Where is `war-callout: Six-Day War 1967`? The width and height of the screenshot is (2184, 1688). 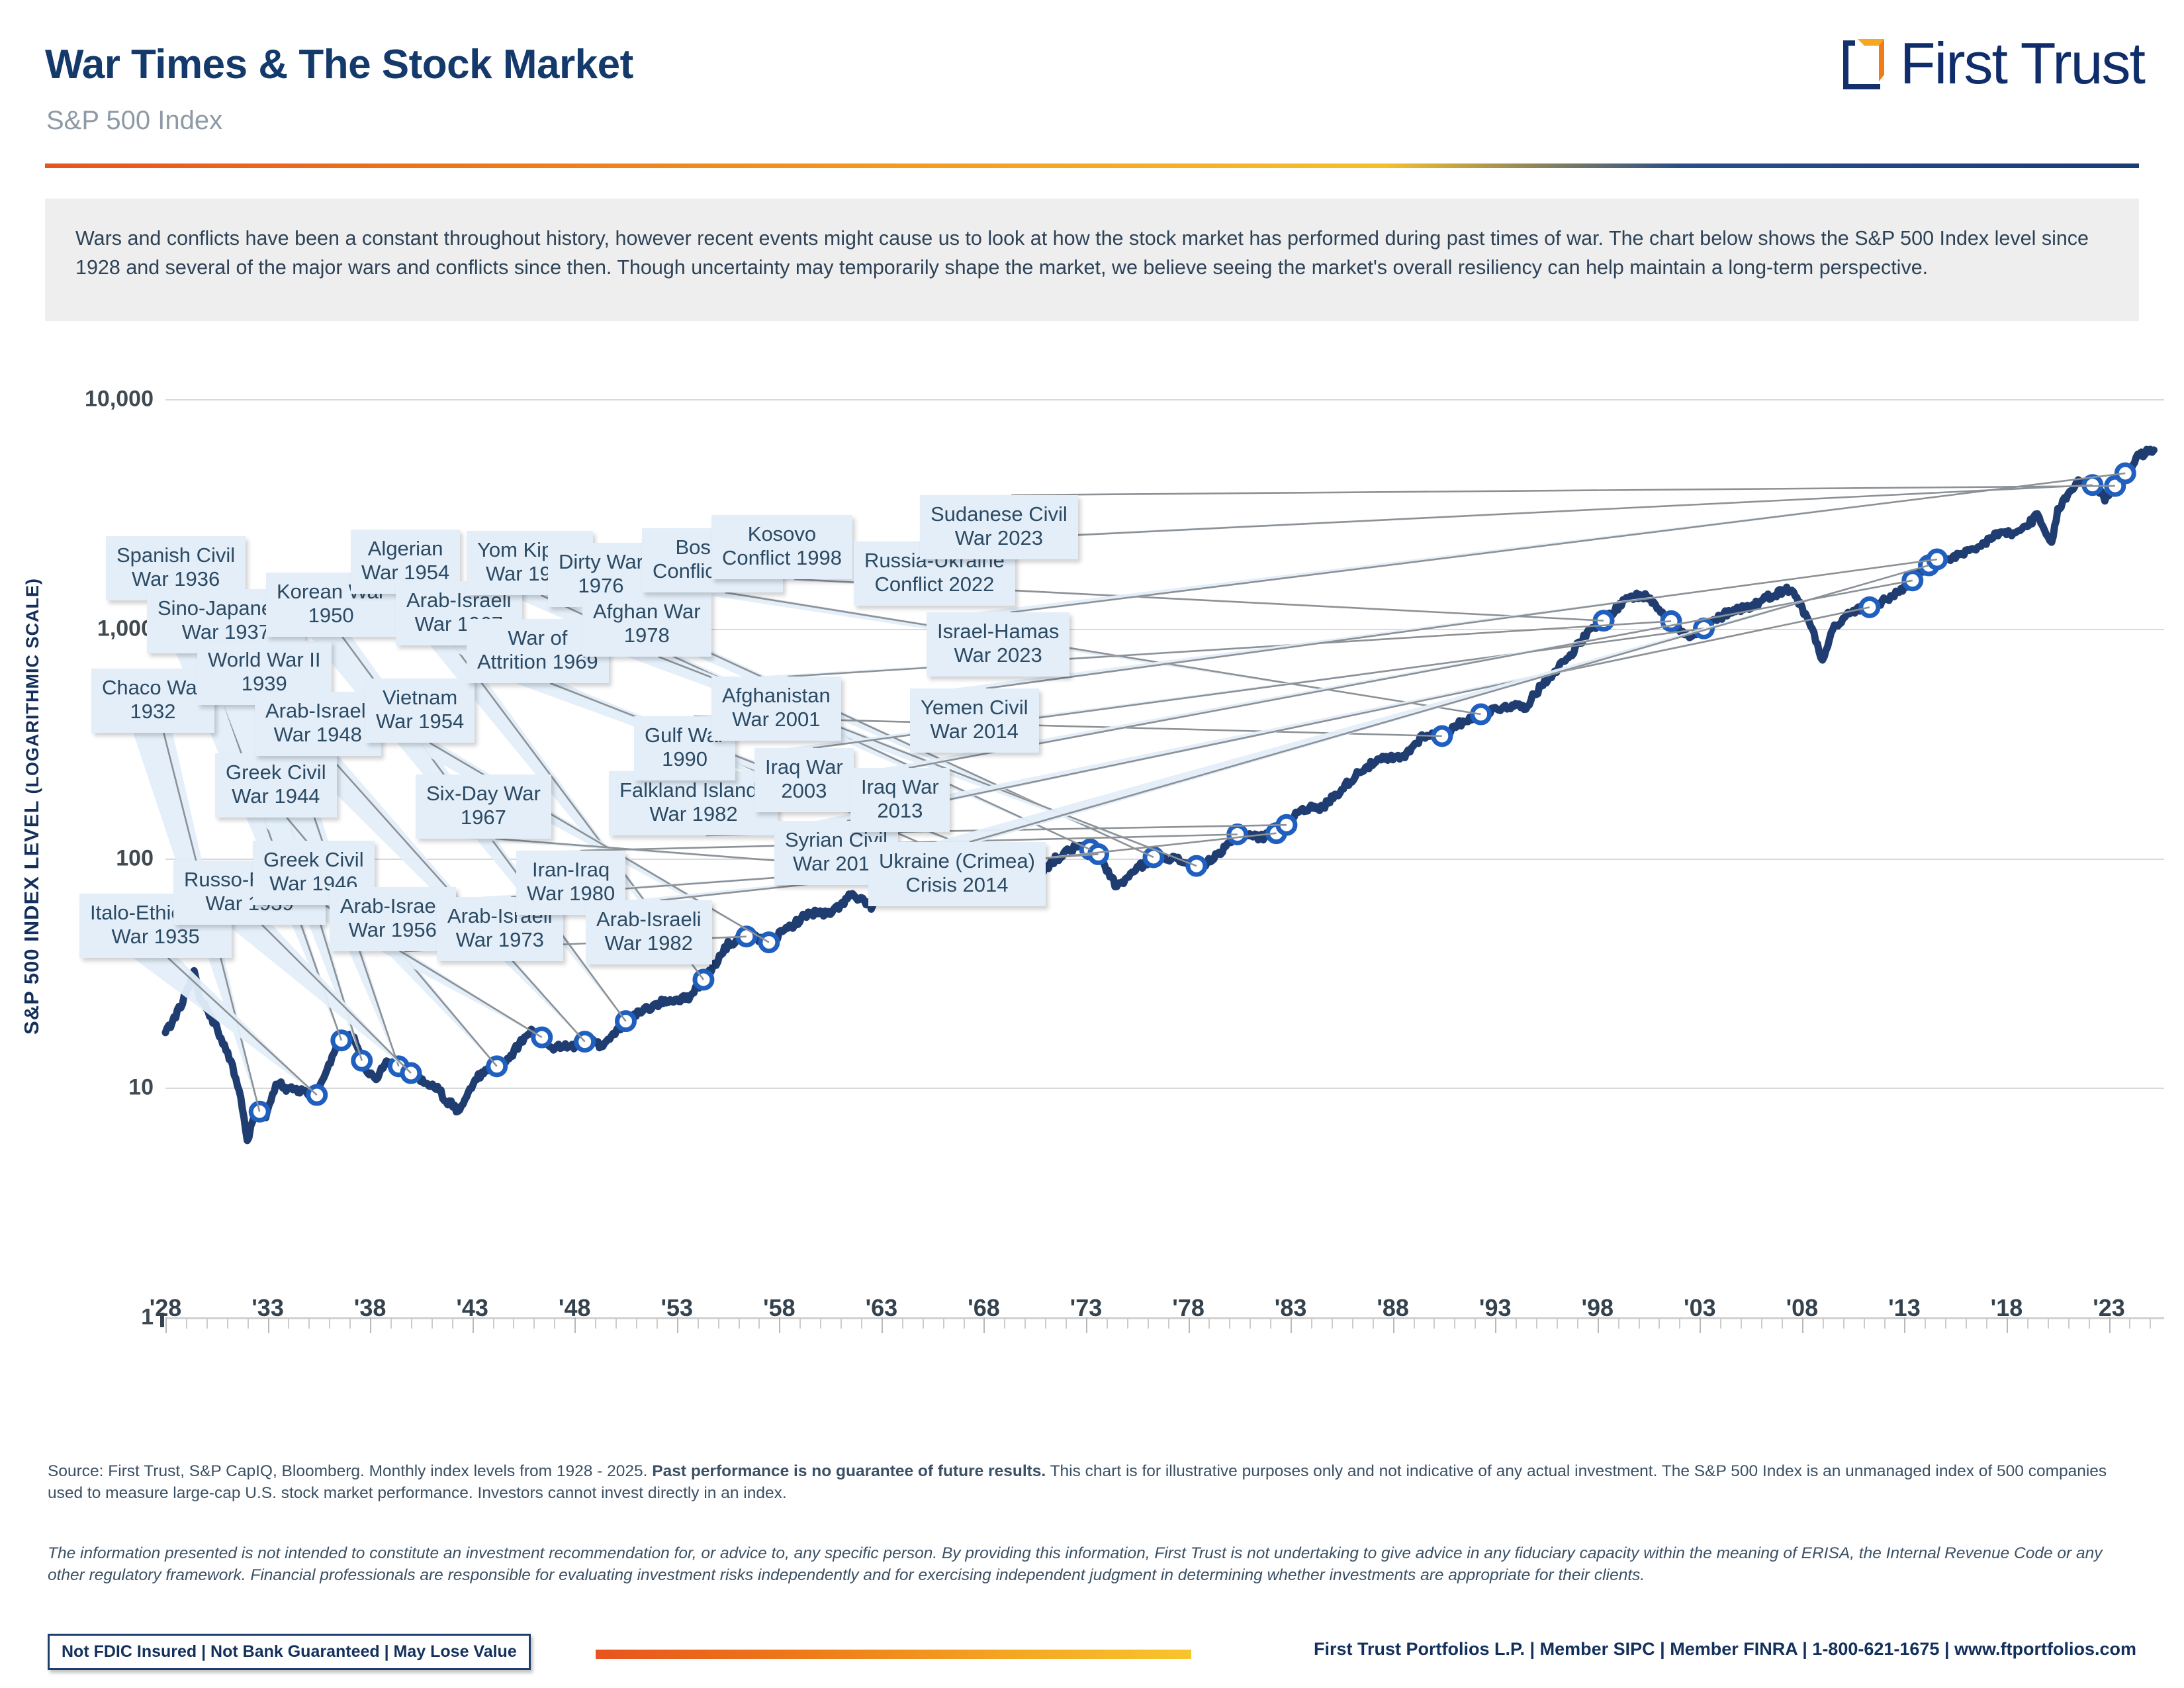
war-callout: Six-Day War 1967 is located at coordinates (483, 806).